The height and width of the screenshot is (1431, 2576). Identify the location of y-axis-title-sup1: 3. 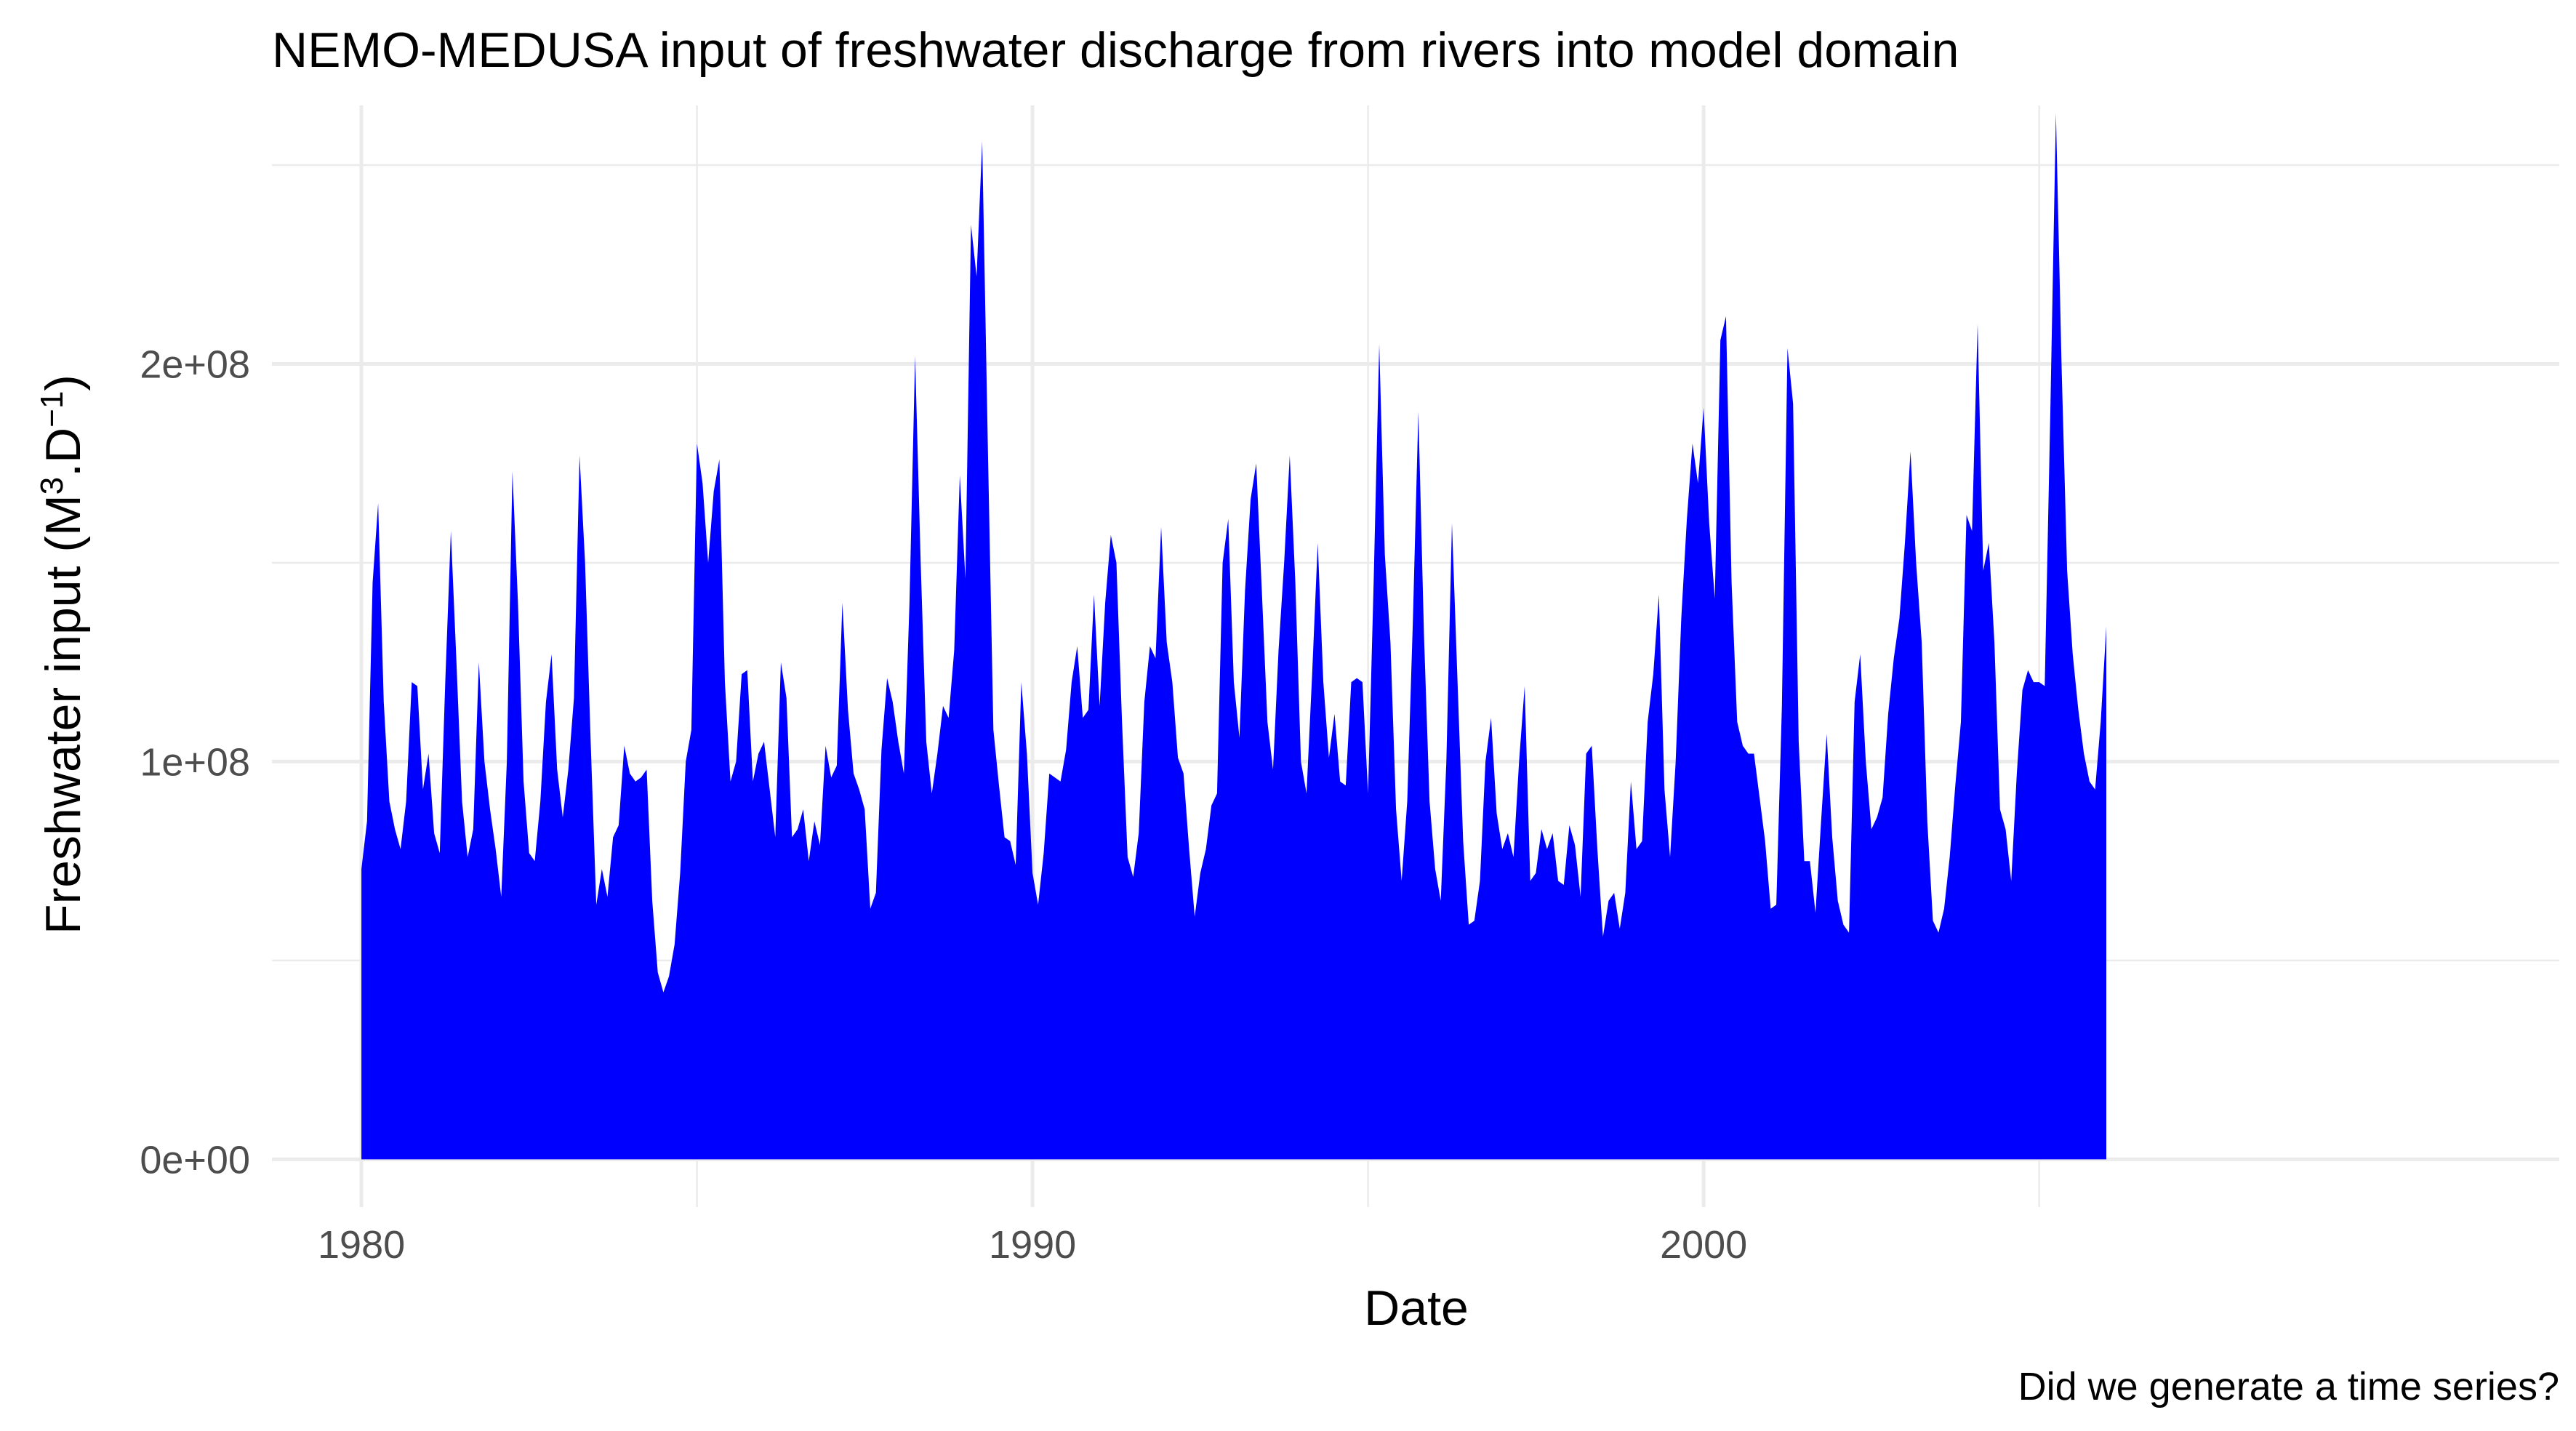
(52, 485).